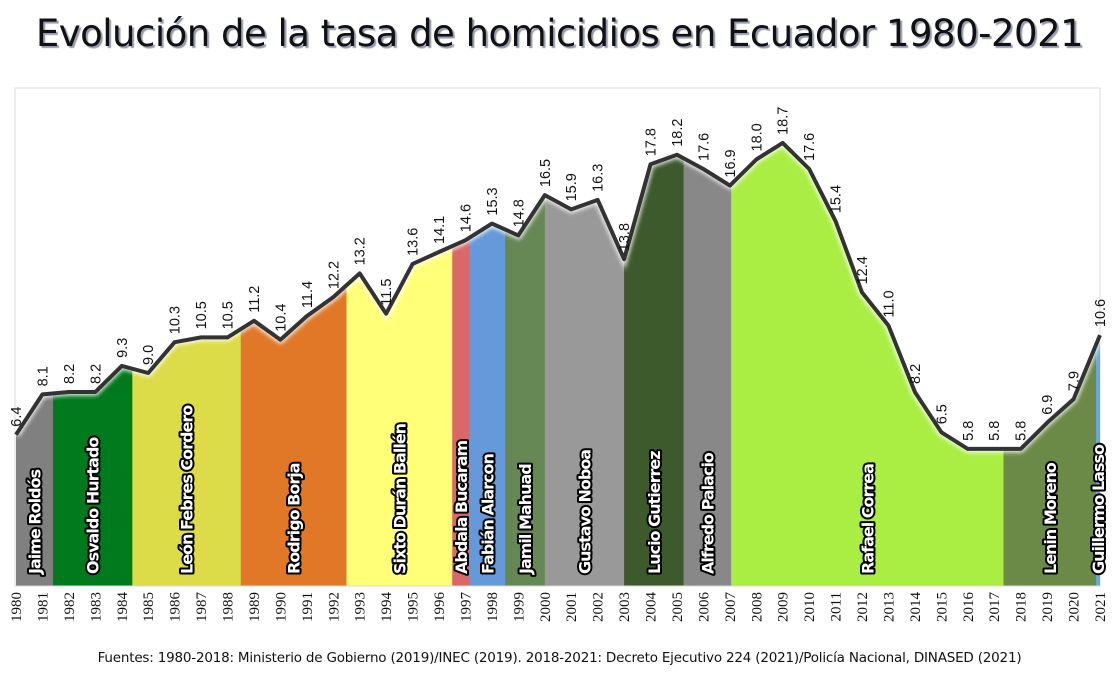 The height and width of the screenshot is (687, 1119). I want to click on president-label: Jamil Mahuad, so click(525, 519).